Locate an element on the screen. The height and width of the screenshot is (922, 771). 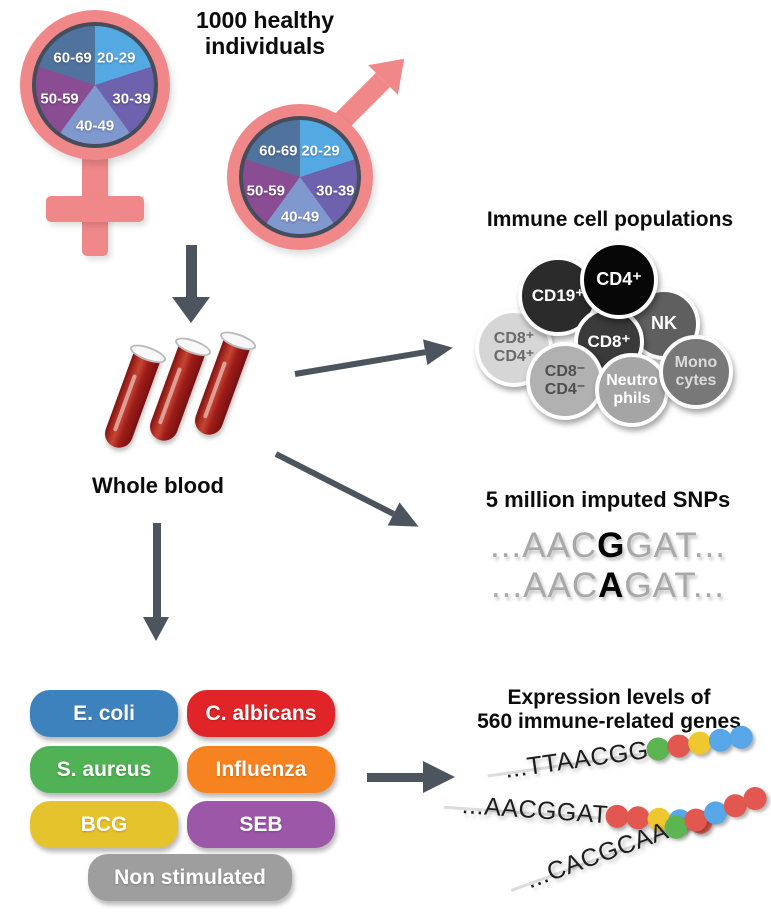
stimulus-label: Influenza is located at coordinates (261, 769).